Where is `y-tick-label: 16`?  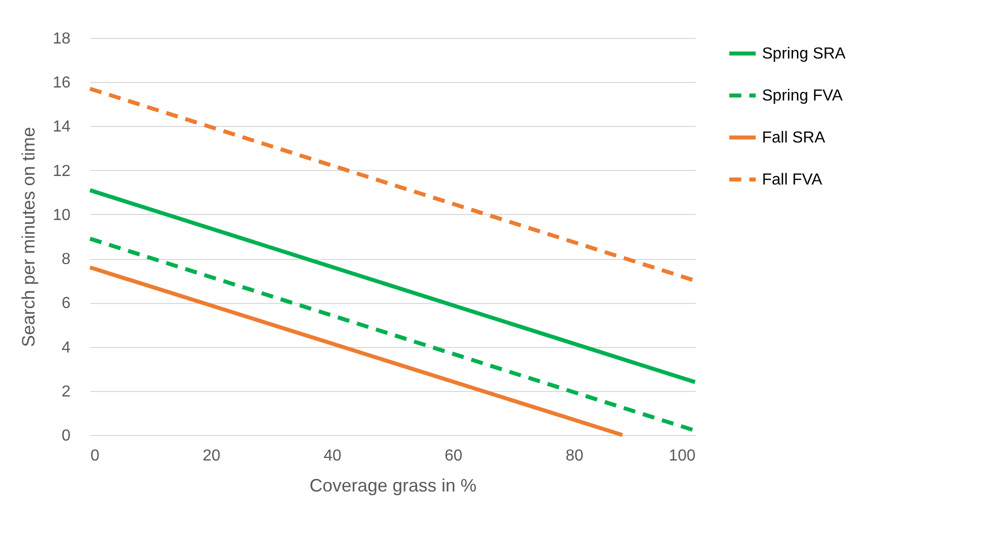 y-tick-label: 16 is located at coordinates (61, 83).